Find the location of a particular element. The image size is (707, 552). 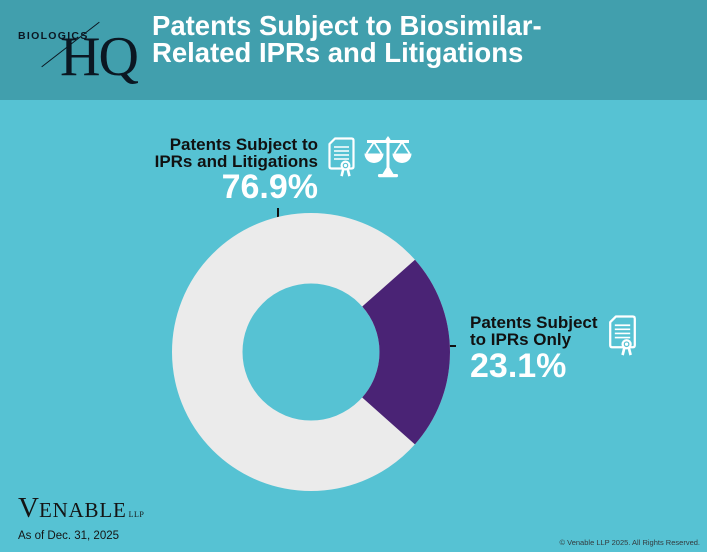

biologics-hq-logo: BIOLOGICS HQ is located at coordinates (84, 57).